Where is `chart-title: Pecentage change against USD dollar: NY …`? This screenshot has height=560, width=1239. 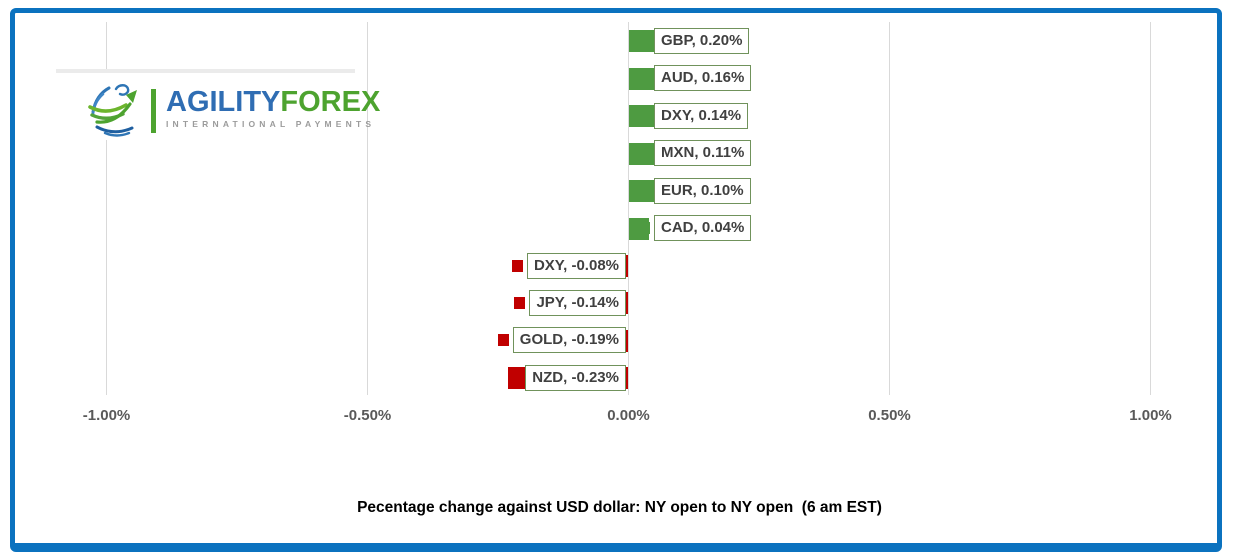 chart-title: Pecentage change against USD dollar: NY … is located at coordinates (619, 507).